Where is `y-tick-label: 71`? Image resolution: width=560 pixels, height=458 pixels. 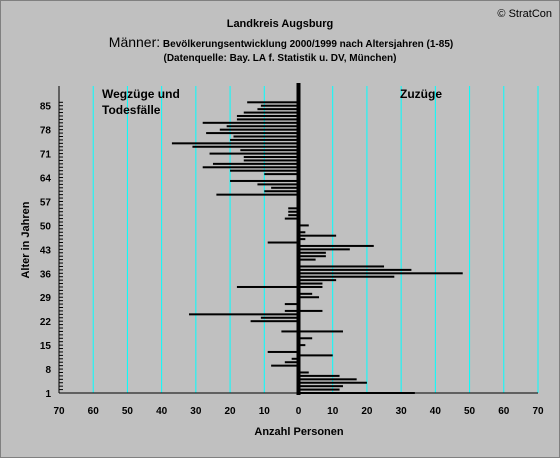 y-tick-label: 71 is located at coordinates (46, 155).